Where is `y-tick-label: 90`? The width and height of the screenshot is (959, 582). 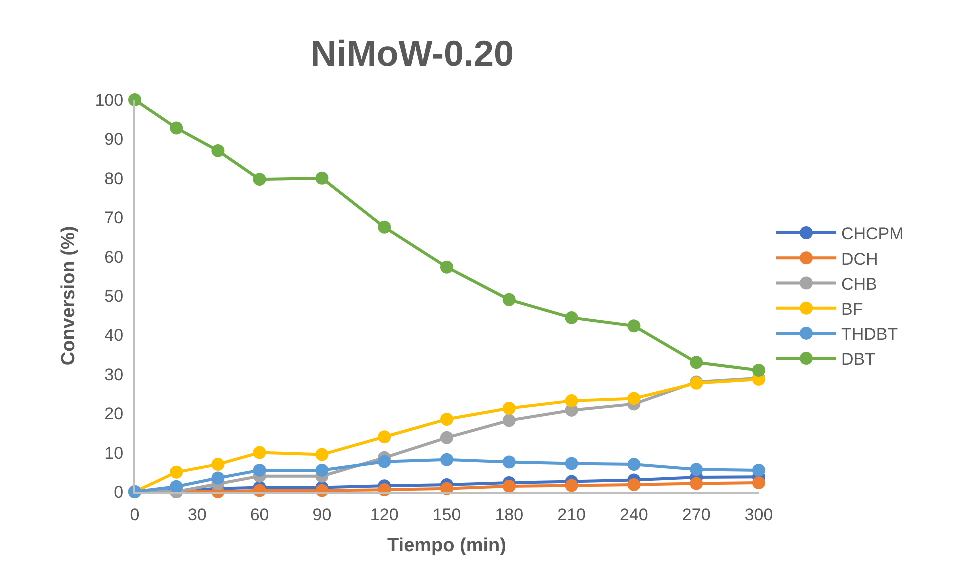
y-tick-label: 90 is located at coordinates (114, 140).